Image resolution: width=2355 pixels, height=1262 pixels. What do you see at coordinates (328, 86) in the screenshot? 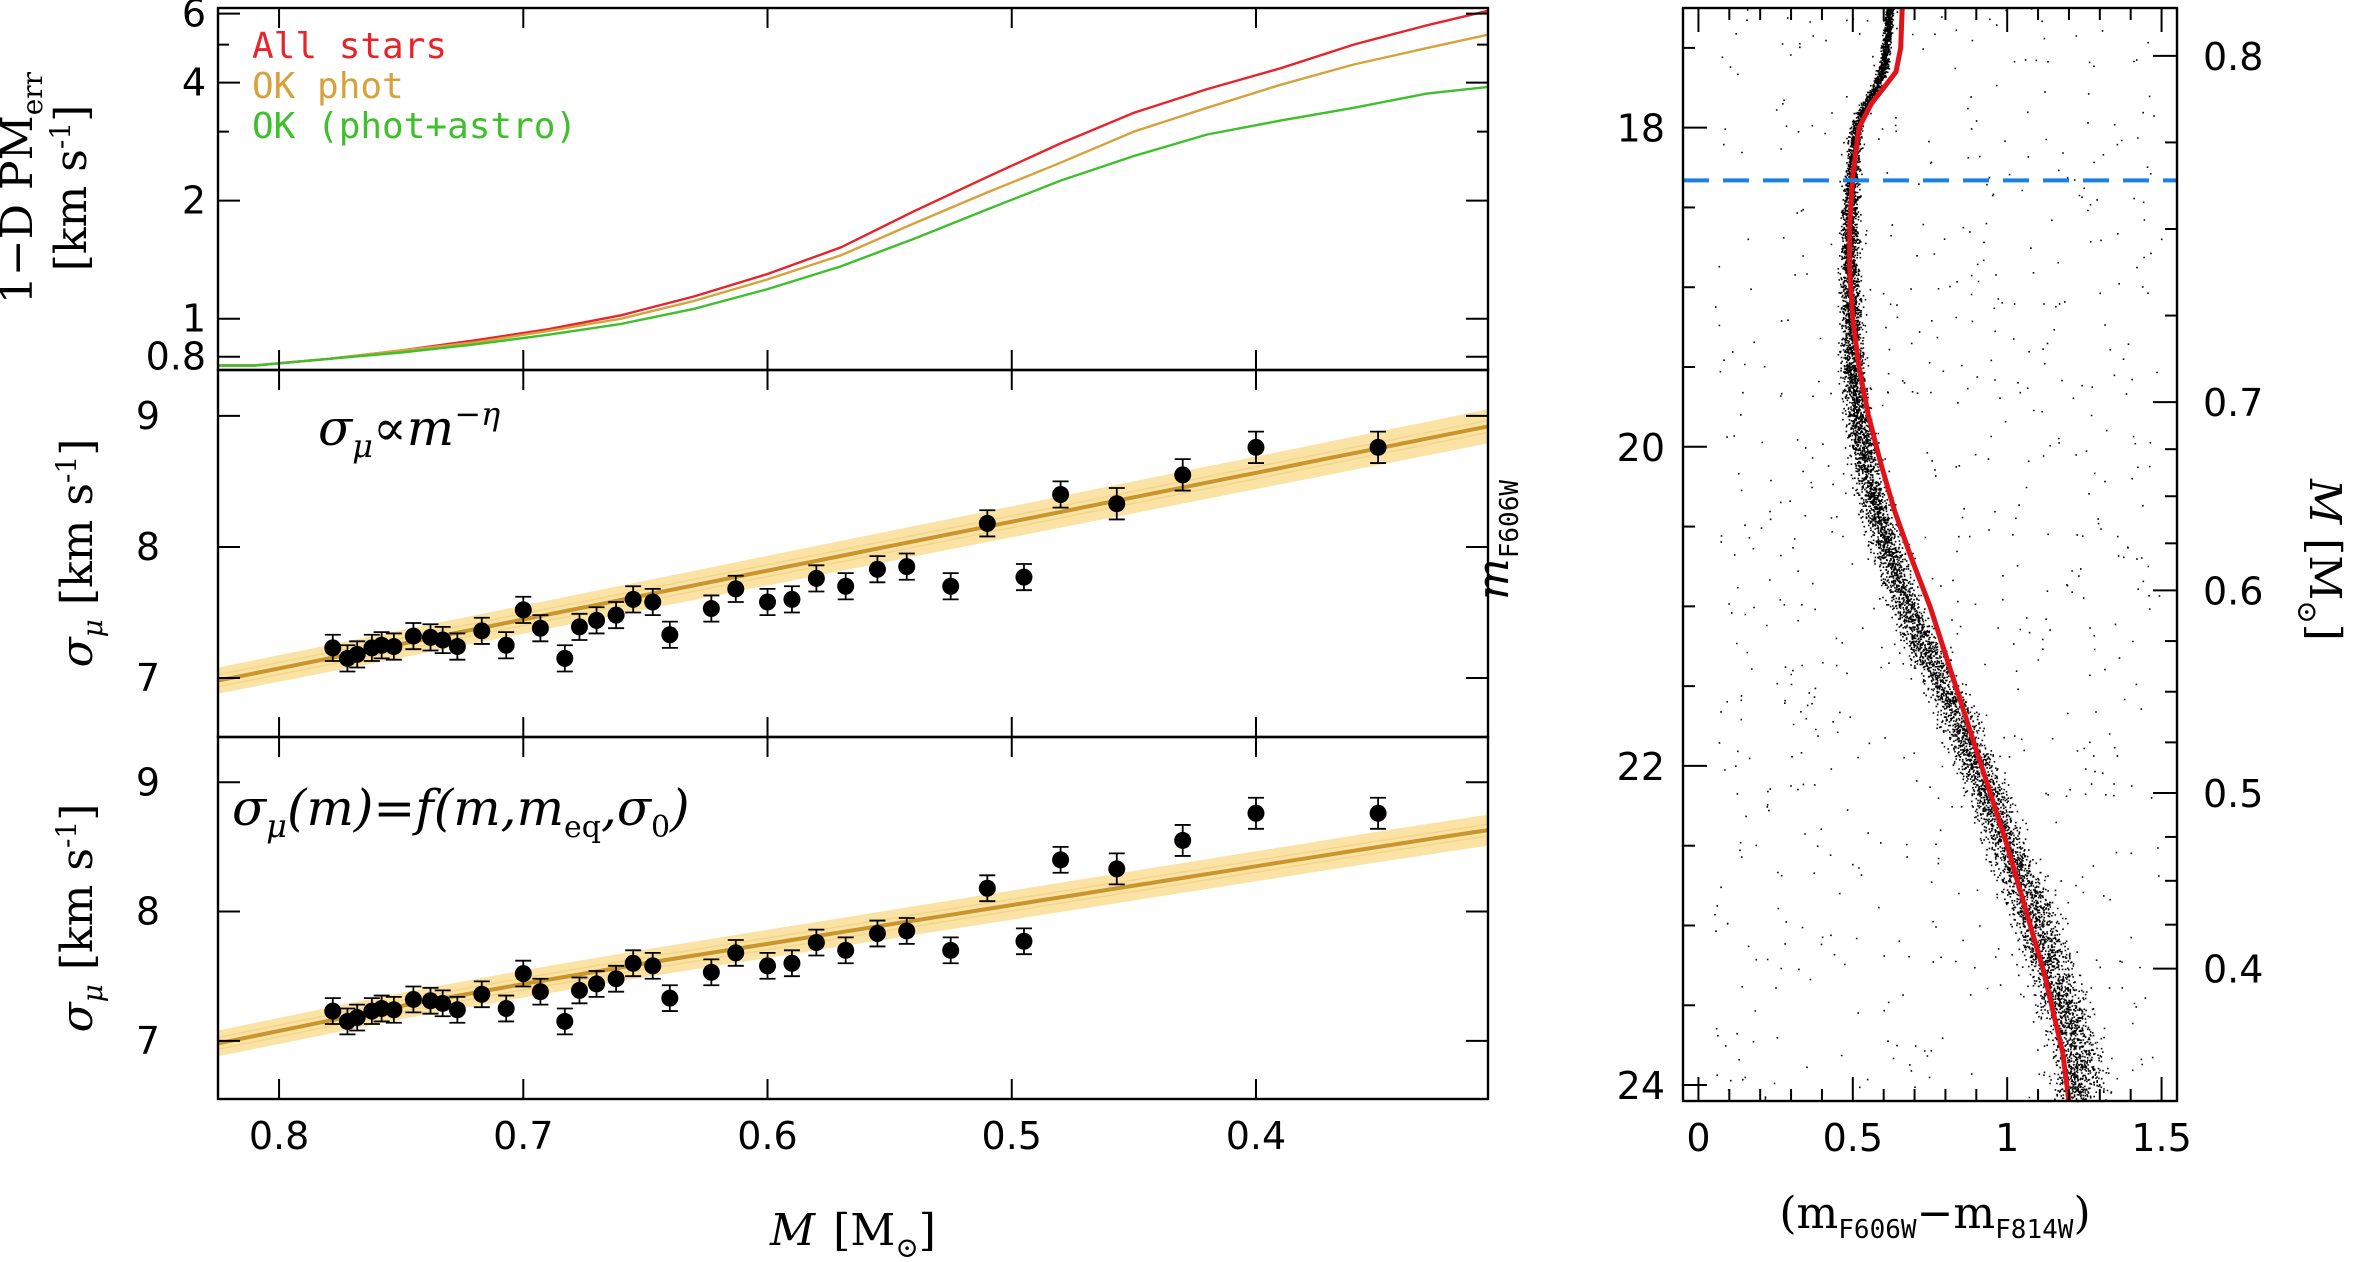
I see `legend-ok-phot: OK phot` at bounding box center [328, 86].